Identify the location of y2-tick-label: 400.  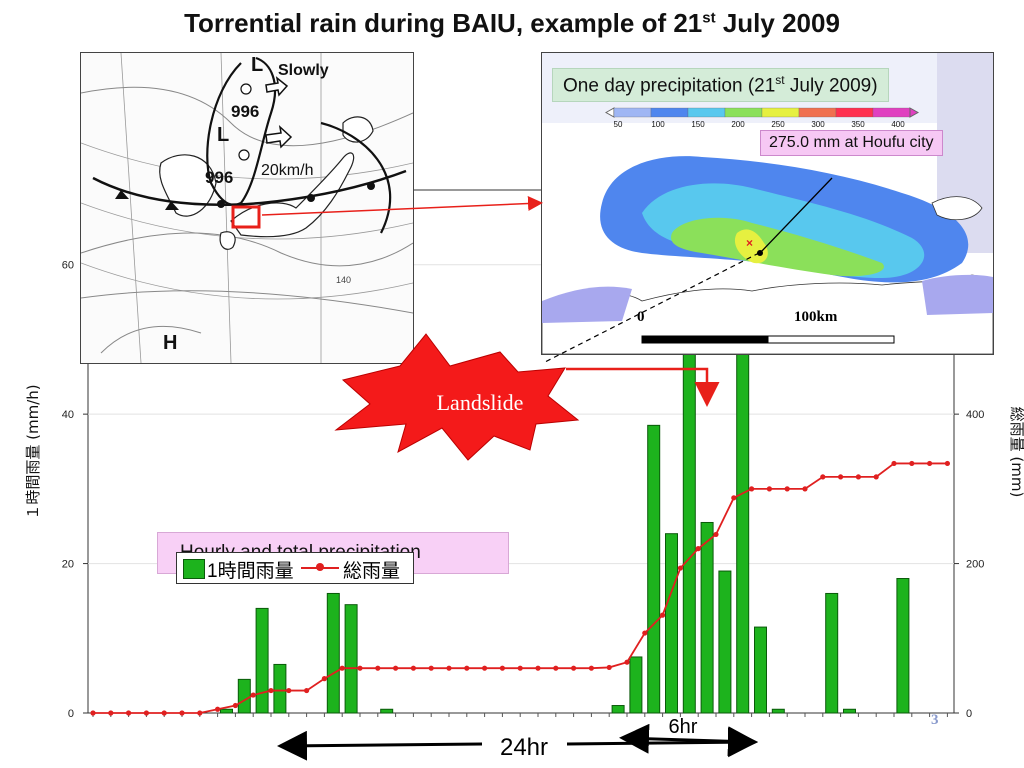
(975, 415).